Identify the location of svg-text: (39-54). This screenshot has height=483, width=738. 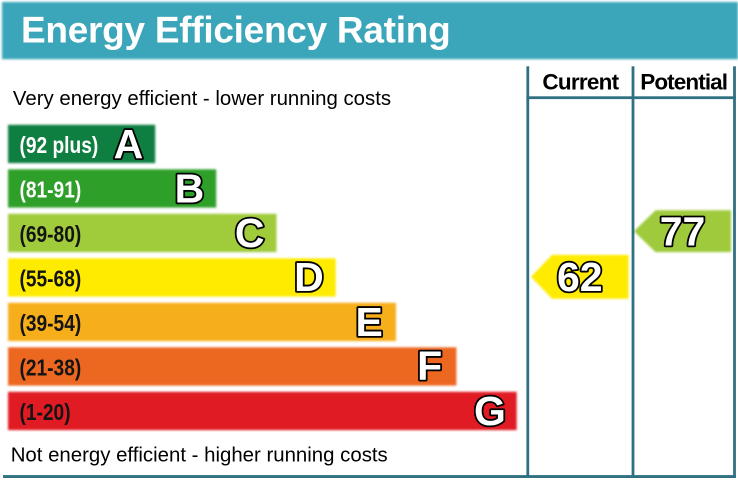
(51, 324).